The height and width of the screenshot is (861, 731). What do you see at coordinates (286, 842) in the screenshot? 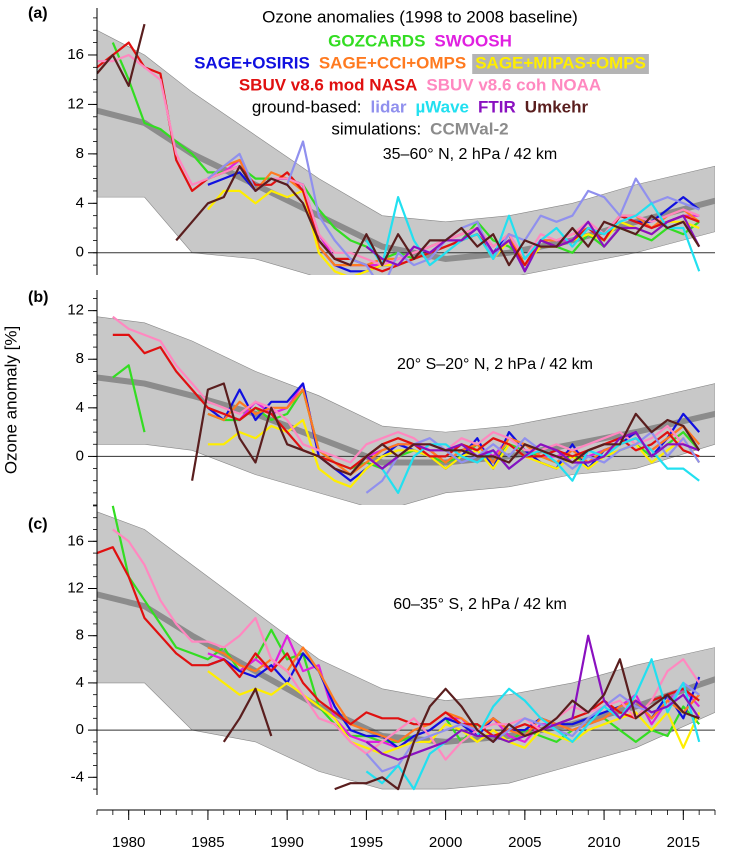
I see `x-tick-label: 1990` at bounding box center [286, 842].